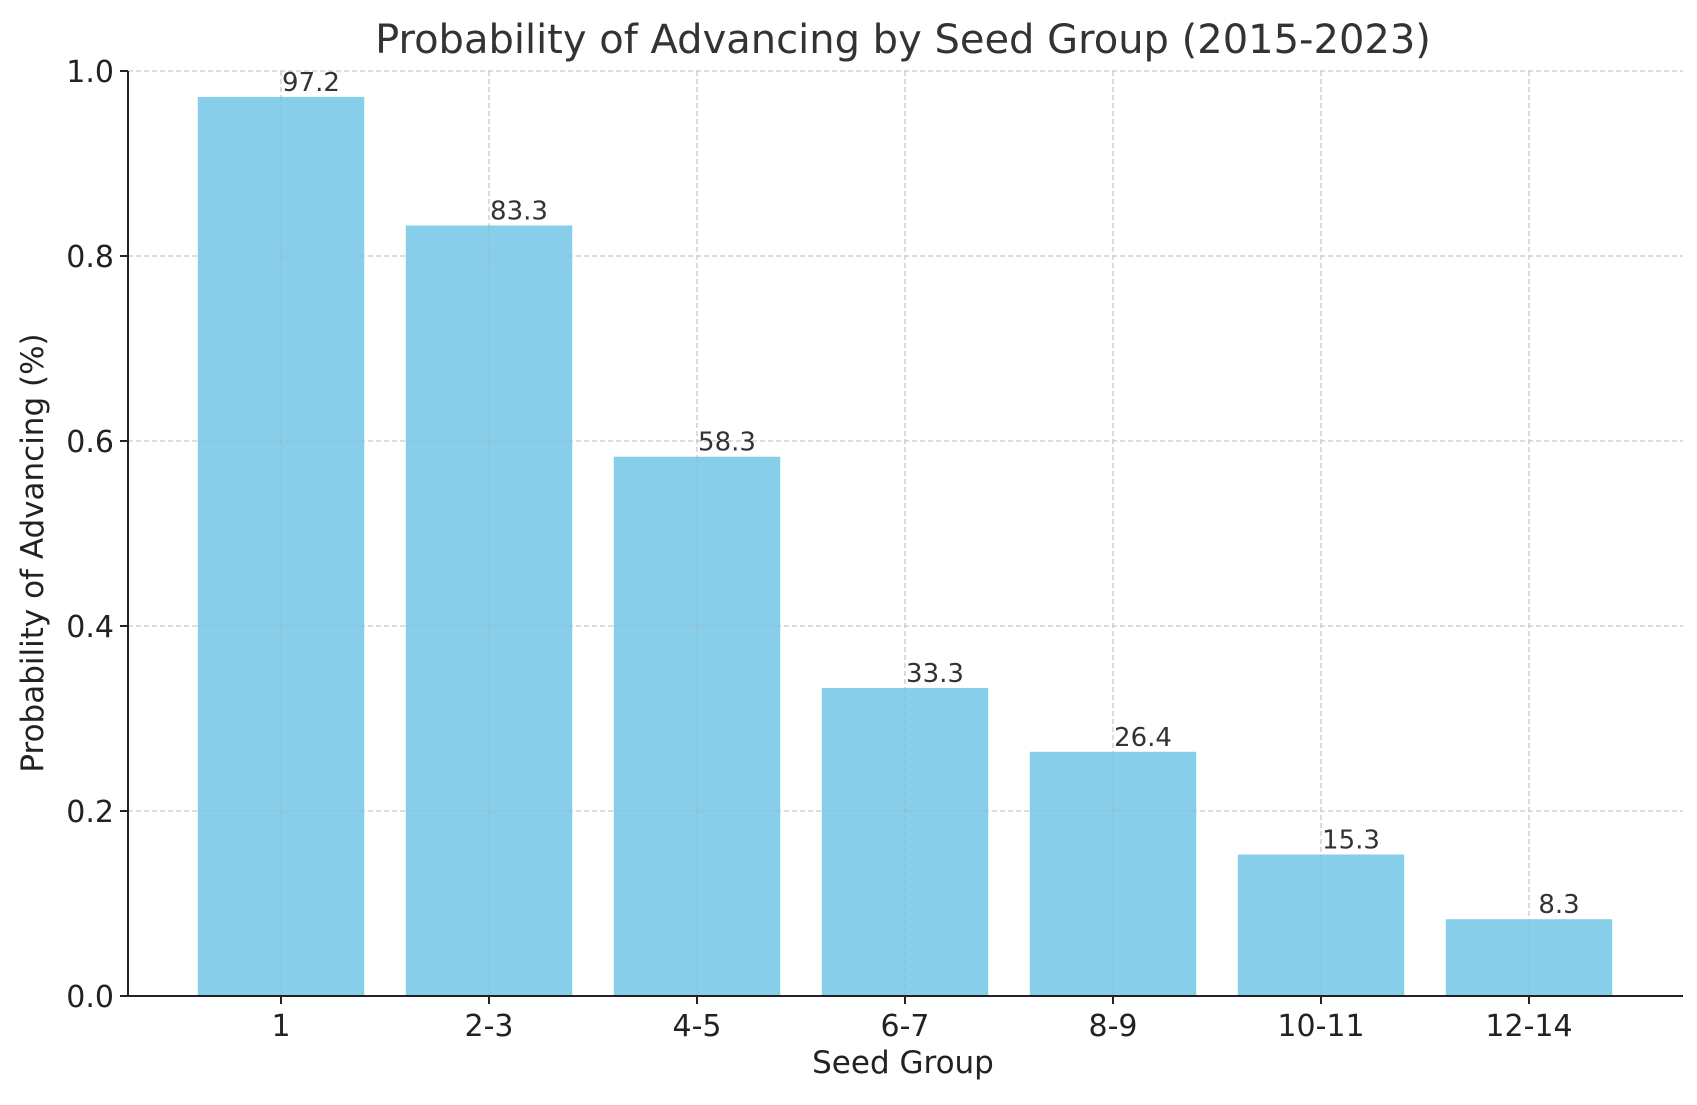 The width and height of the screenshot is (1697, 1105). I want to click on y-tick-label: 0.8, so click(90, 257).